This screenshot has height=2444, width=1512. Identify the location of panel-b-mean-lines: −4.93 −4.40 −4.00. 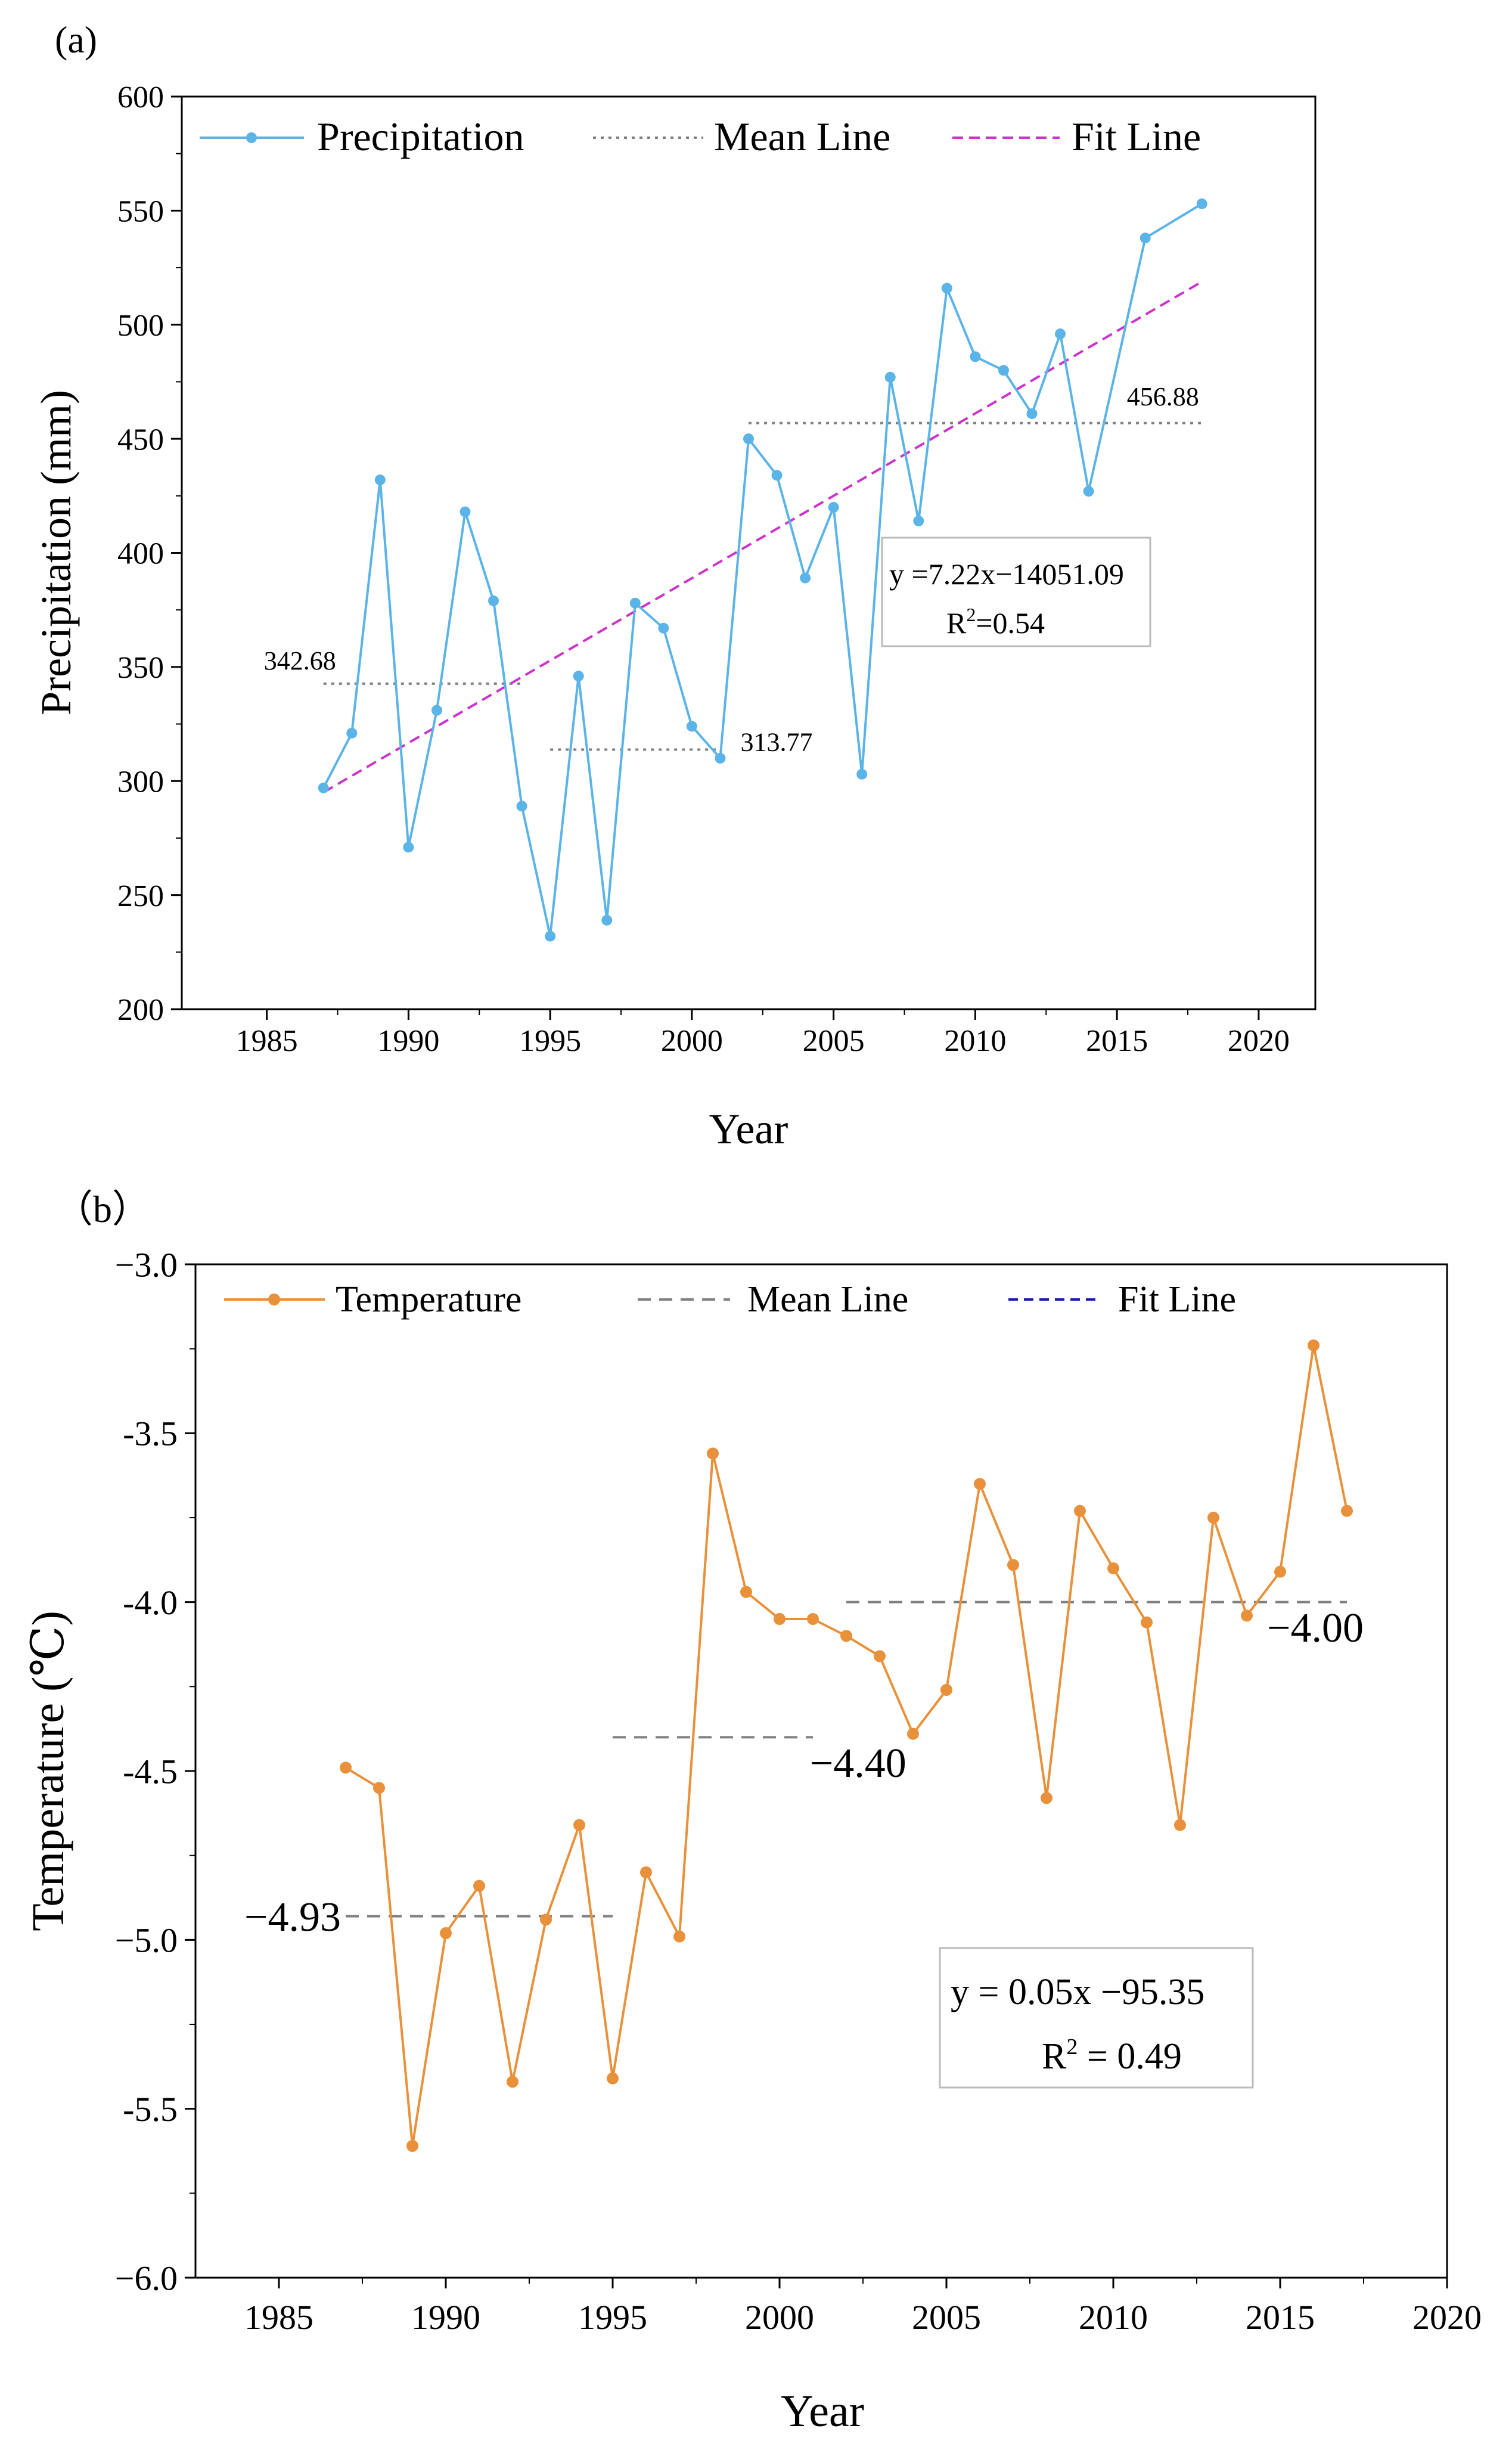
(804, 1770).